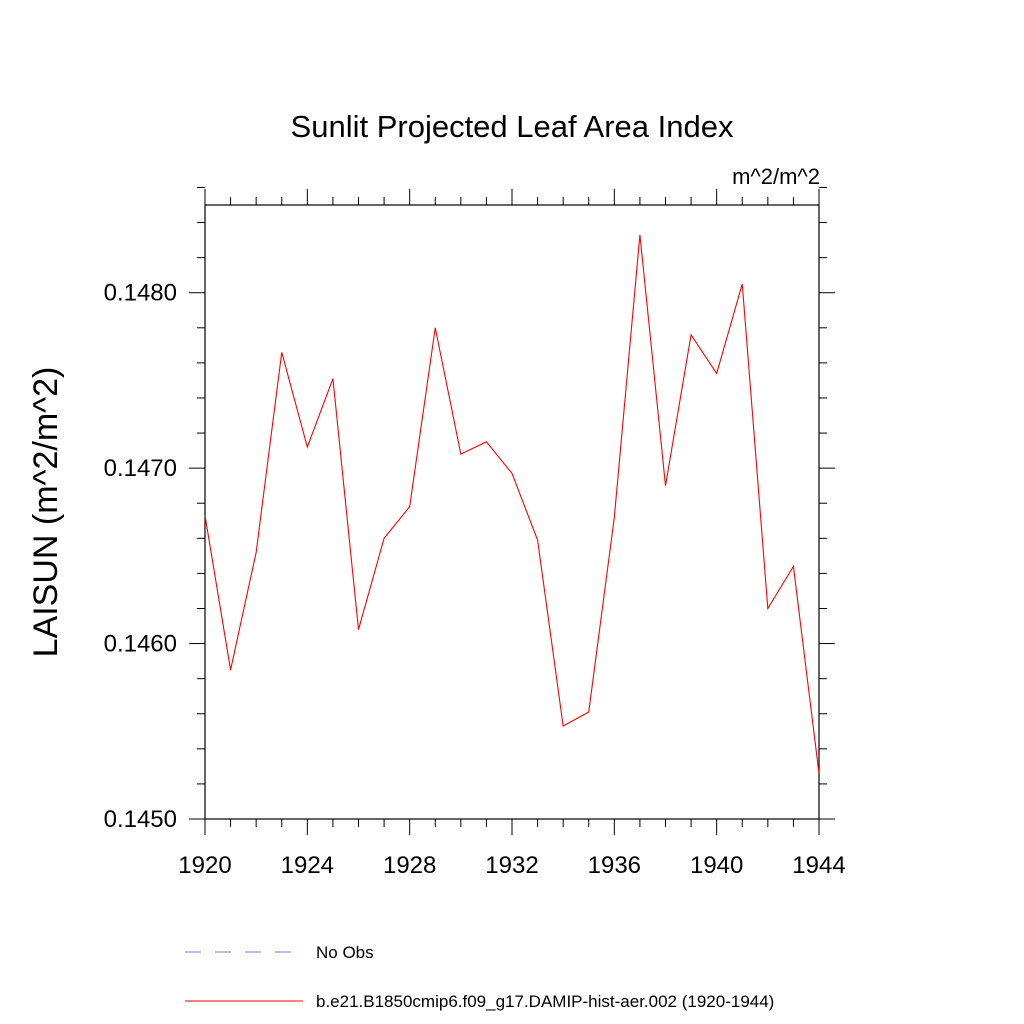  What do you see at coordinates (818, 865) in the screenshot?
I see `x-tick-label: 1944` at bounding box center [818, 865].